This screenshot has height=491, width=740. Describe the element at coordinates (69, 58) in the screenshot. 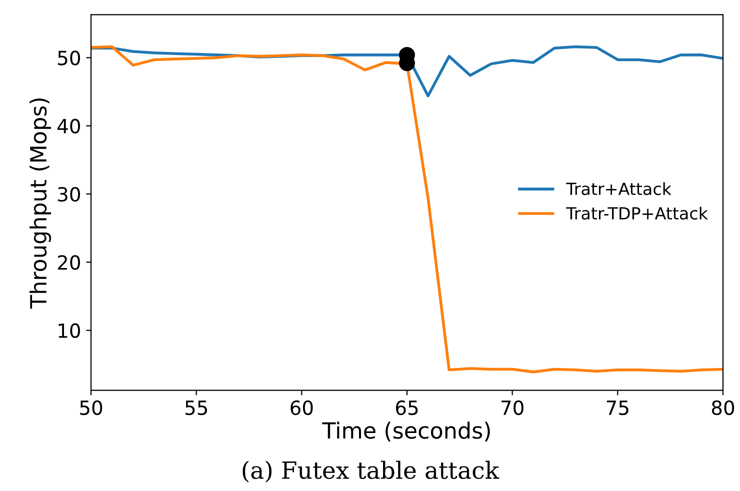

I see `y-tick-label: 50` at that location.